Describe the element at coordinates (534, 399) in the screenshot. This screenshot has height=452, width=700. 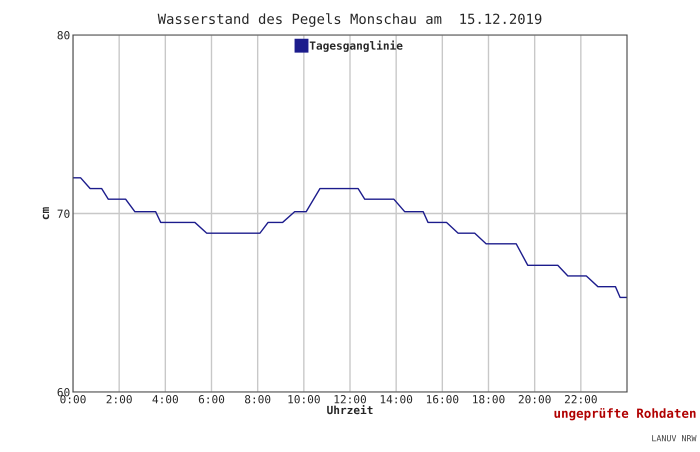
I see `x-tick-label: 20:00` at that location.